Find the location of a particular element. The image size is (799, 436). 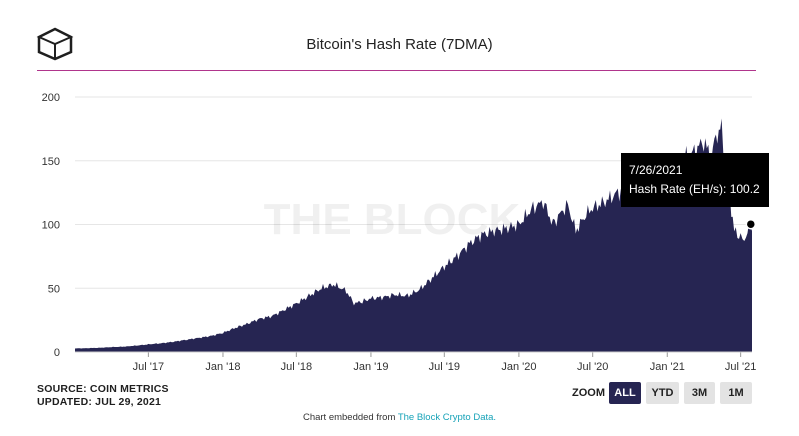

x-tick-label: Jul '21 is located at coordinates (740, 367).